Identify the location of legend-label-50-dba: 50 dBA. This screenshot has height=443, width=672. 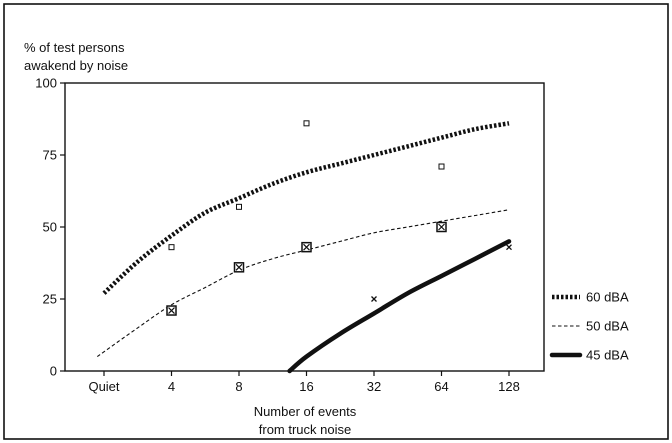
(607, 326).